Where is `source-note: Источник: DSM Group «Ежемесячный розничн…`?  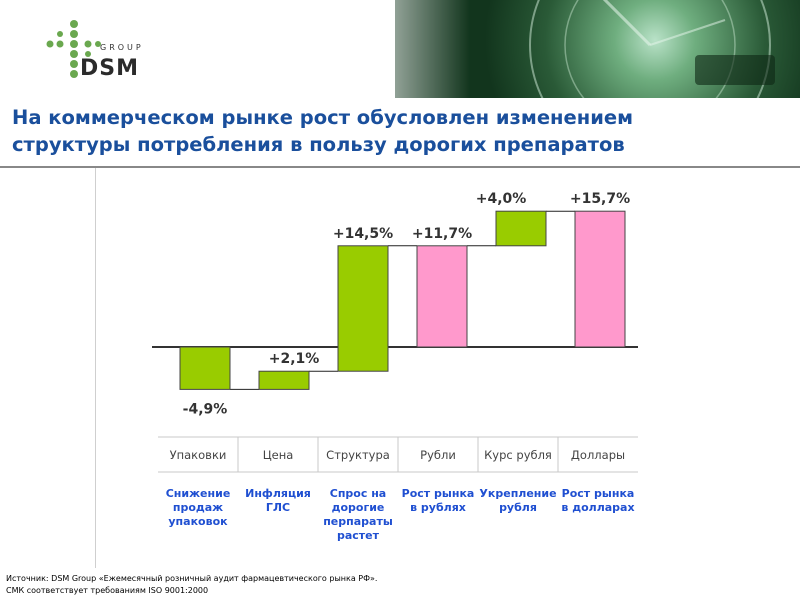 source-note: Источник: DSM Group «Ежемесячный розничн… is located at coordinates (191, 585).